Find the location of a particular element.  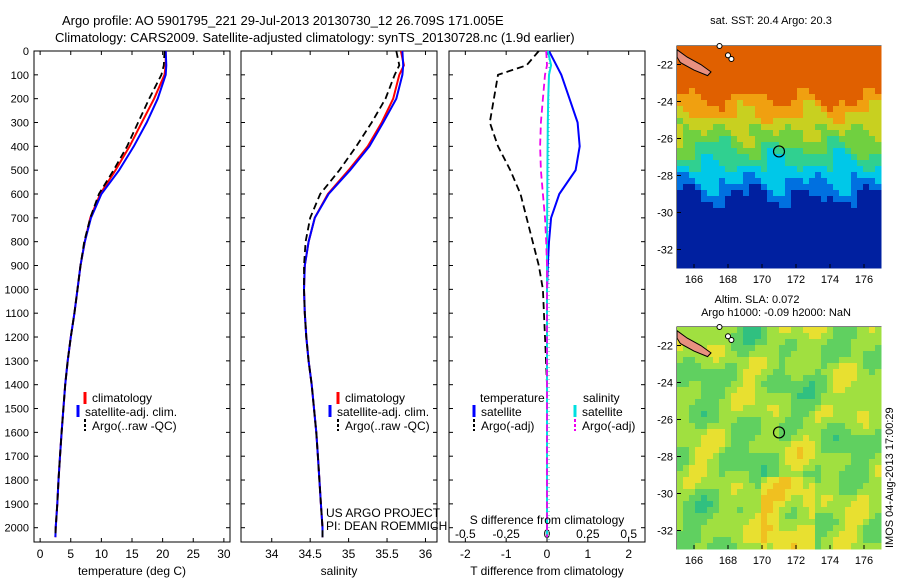

sst-map-title: sat. SST: 20.4 Argo: 20.3 is located at coordinates (771, 21).